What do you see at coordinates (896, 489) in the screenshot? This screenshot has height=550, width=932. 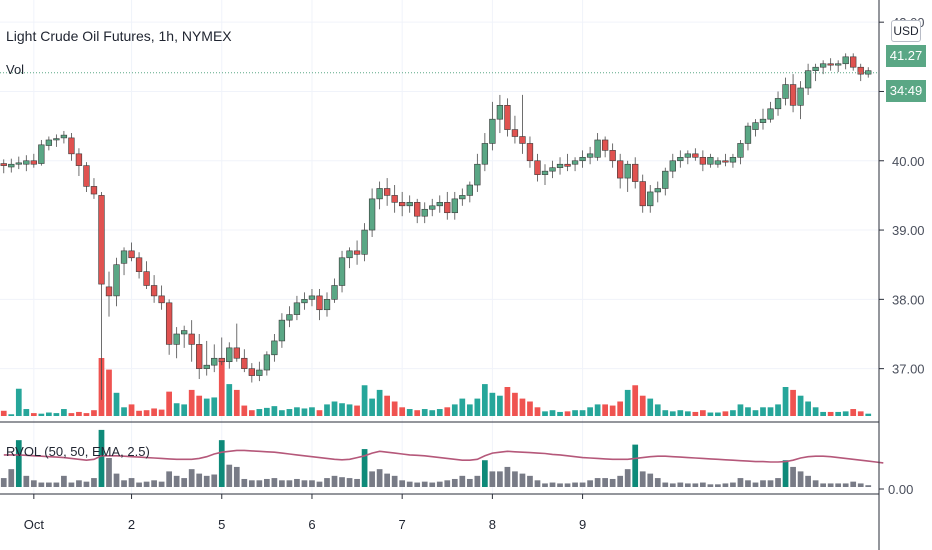 I see `rvol-axis: 0.00` at bounding box center [896, 489].